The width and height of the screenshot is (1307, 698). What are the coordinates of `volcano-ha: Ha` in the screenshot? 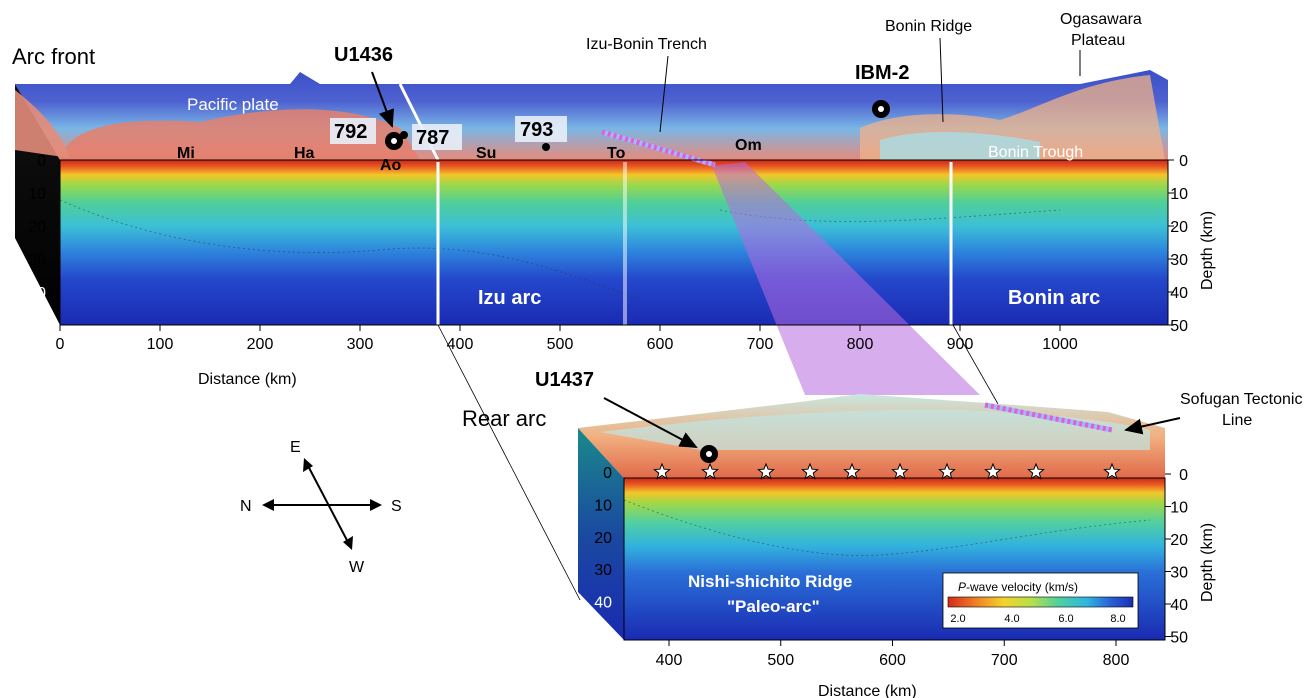 It's located at (304, 153).